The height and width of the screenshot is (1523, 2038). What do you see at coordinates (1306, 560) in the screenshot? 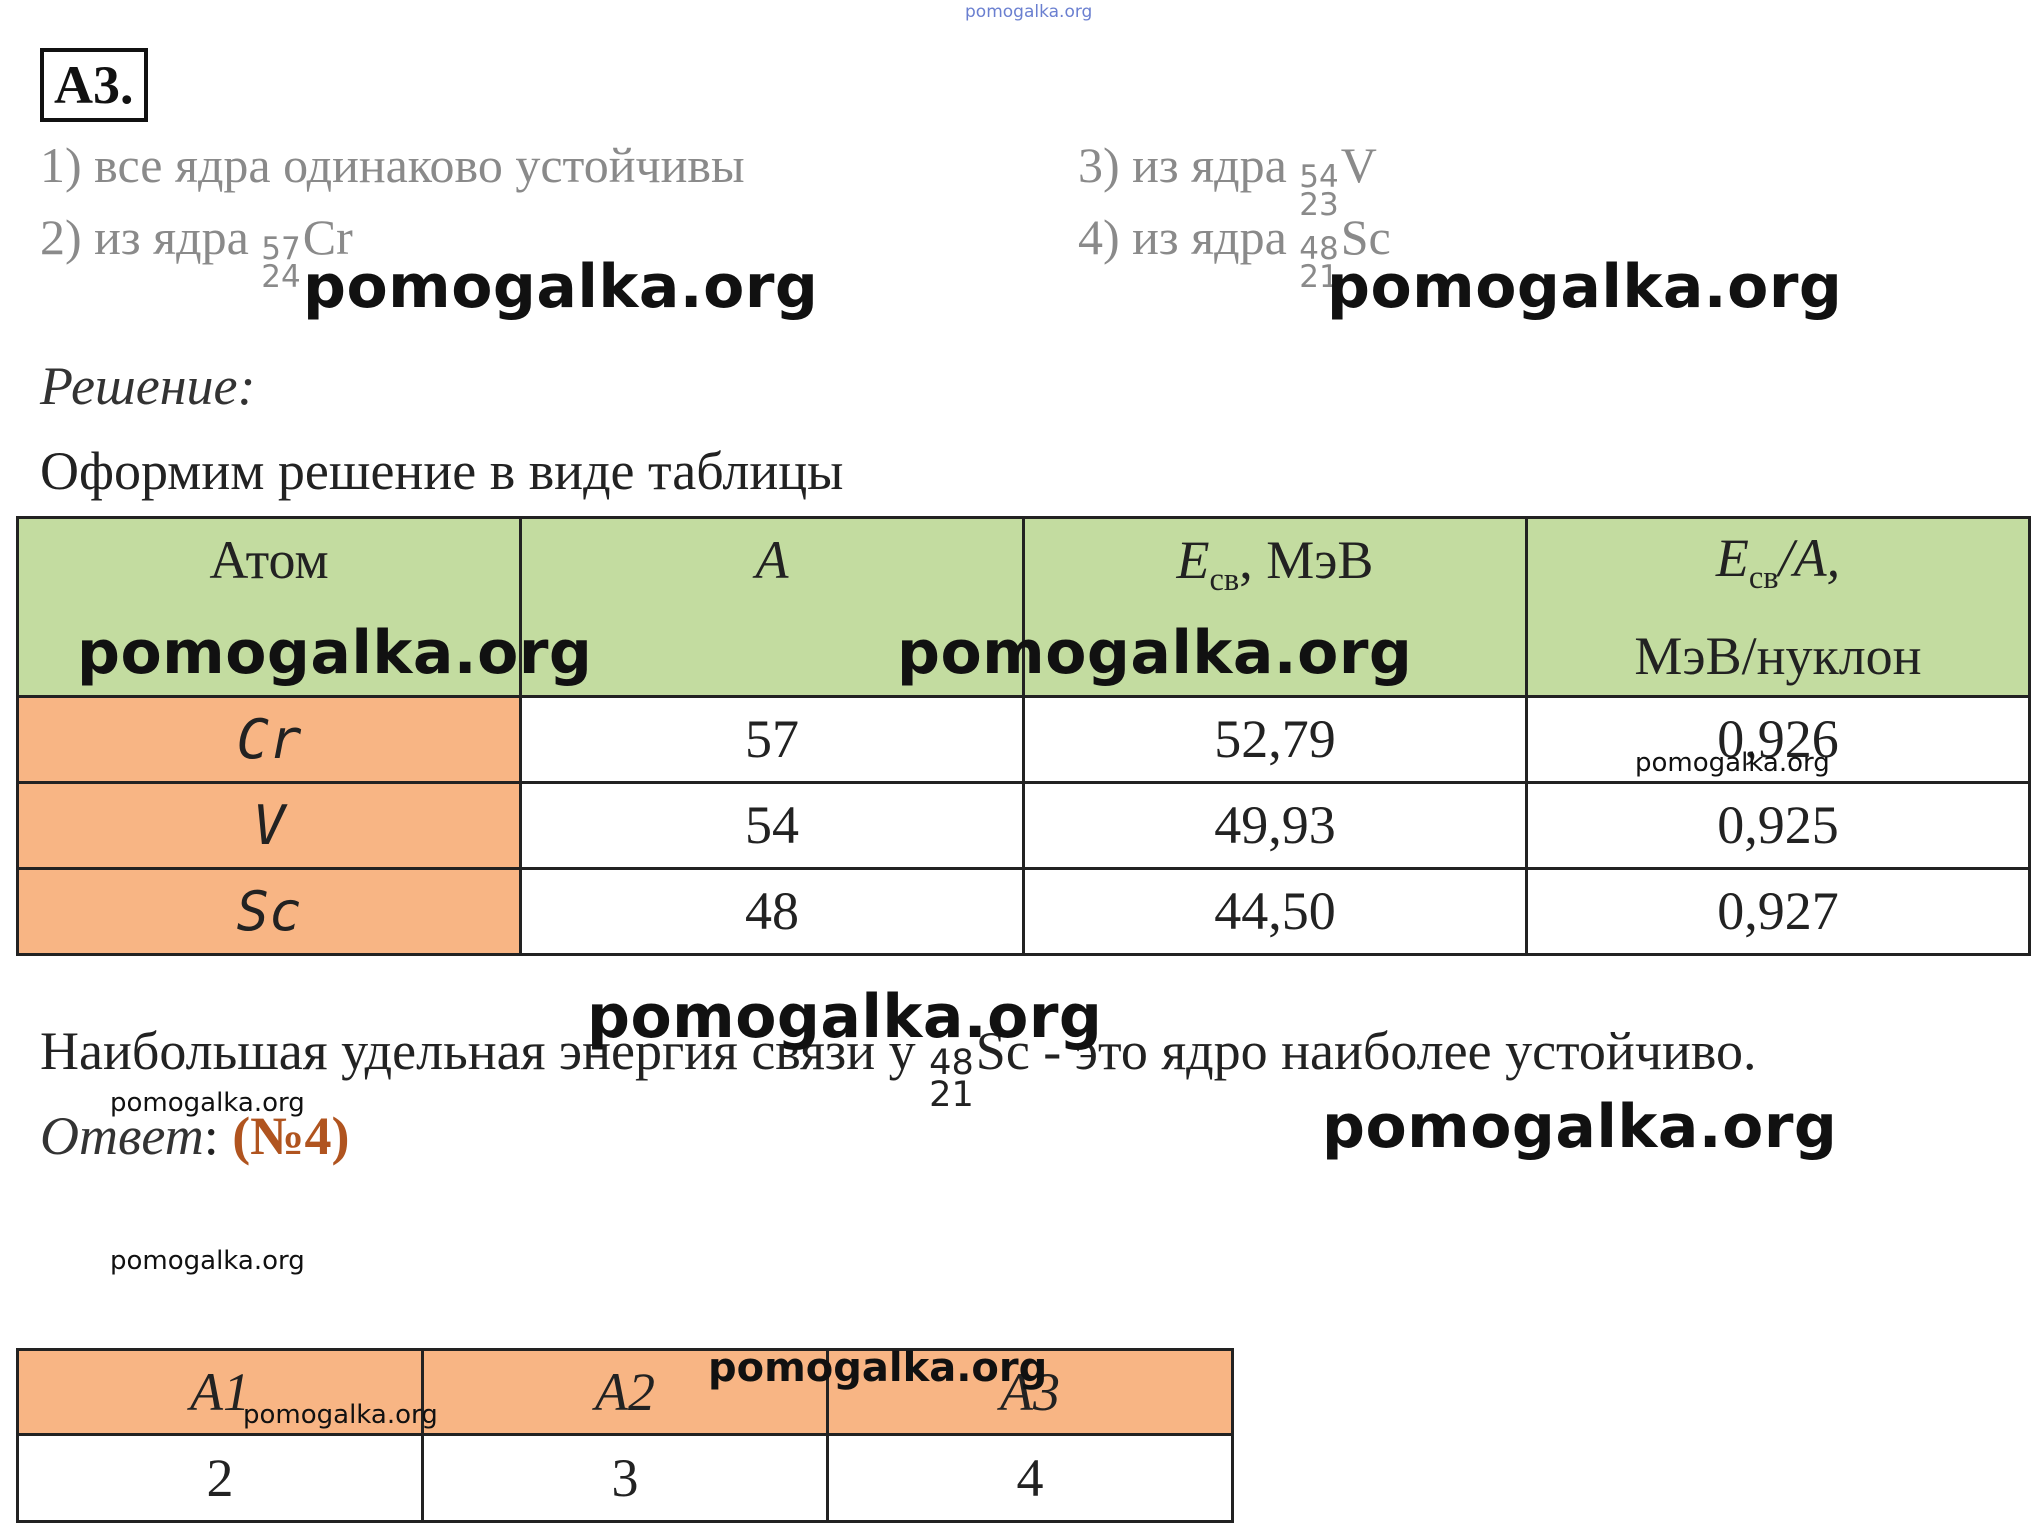
I see `header-energy-unit: , МэВ` at bounding box center [1306, 560].